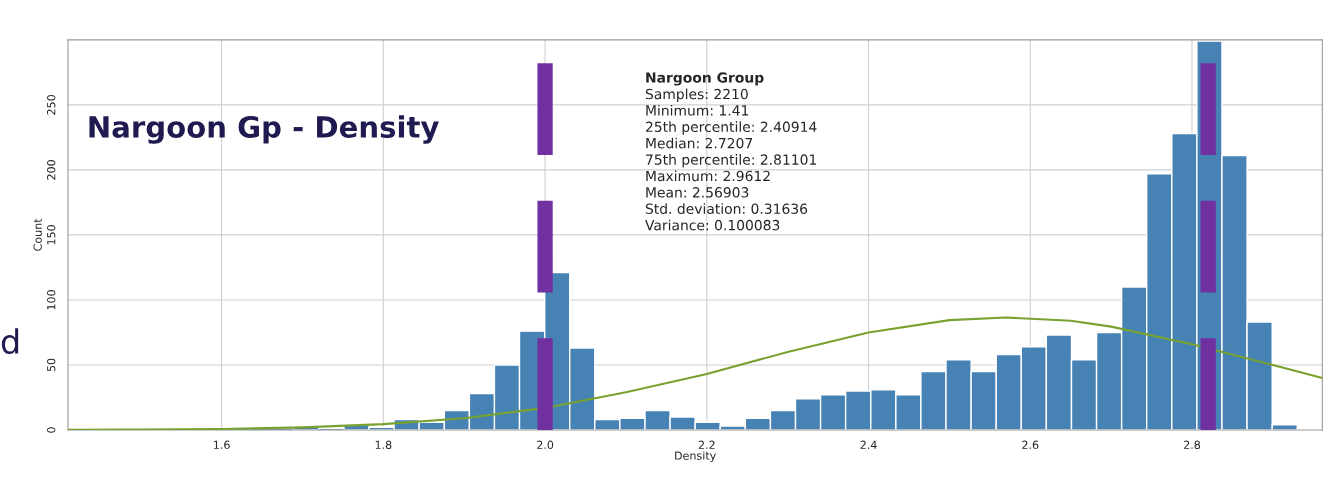 This screenshot has width=1333, height=492. Describe the element at coordinates (545, 445) in the screenshot. I see `x-tick-label: 2.0` at that location.